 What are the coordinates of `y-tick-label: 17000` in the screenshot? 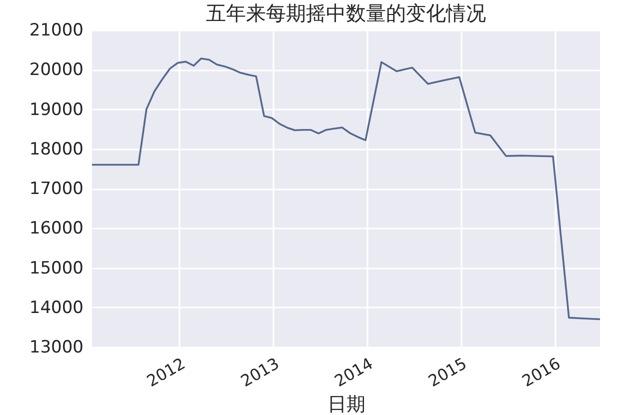 It's located at (56, 189).